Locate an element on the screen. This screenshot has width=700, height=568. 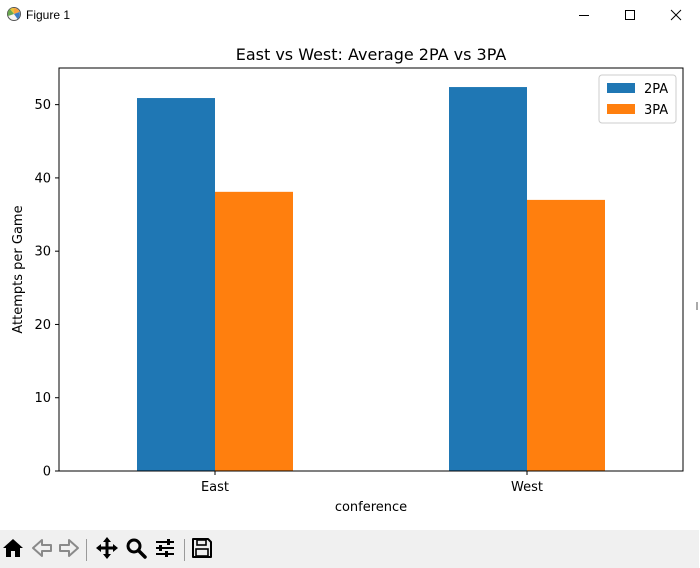
close-button is located at coordinates (676, 15).